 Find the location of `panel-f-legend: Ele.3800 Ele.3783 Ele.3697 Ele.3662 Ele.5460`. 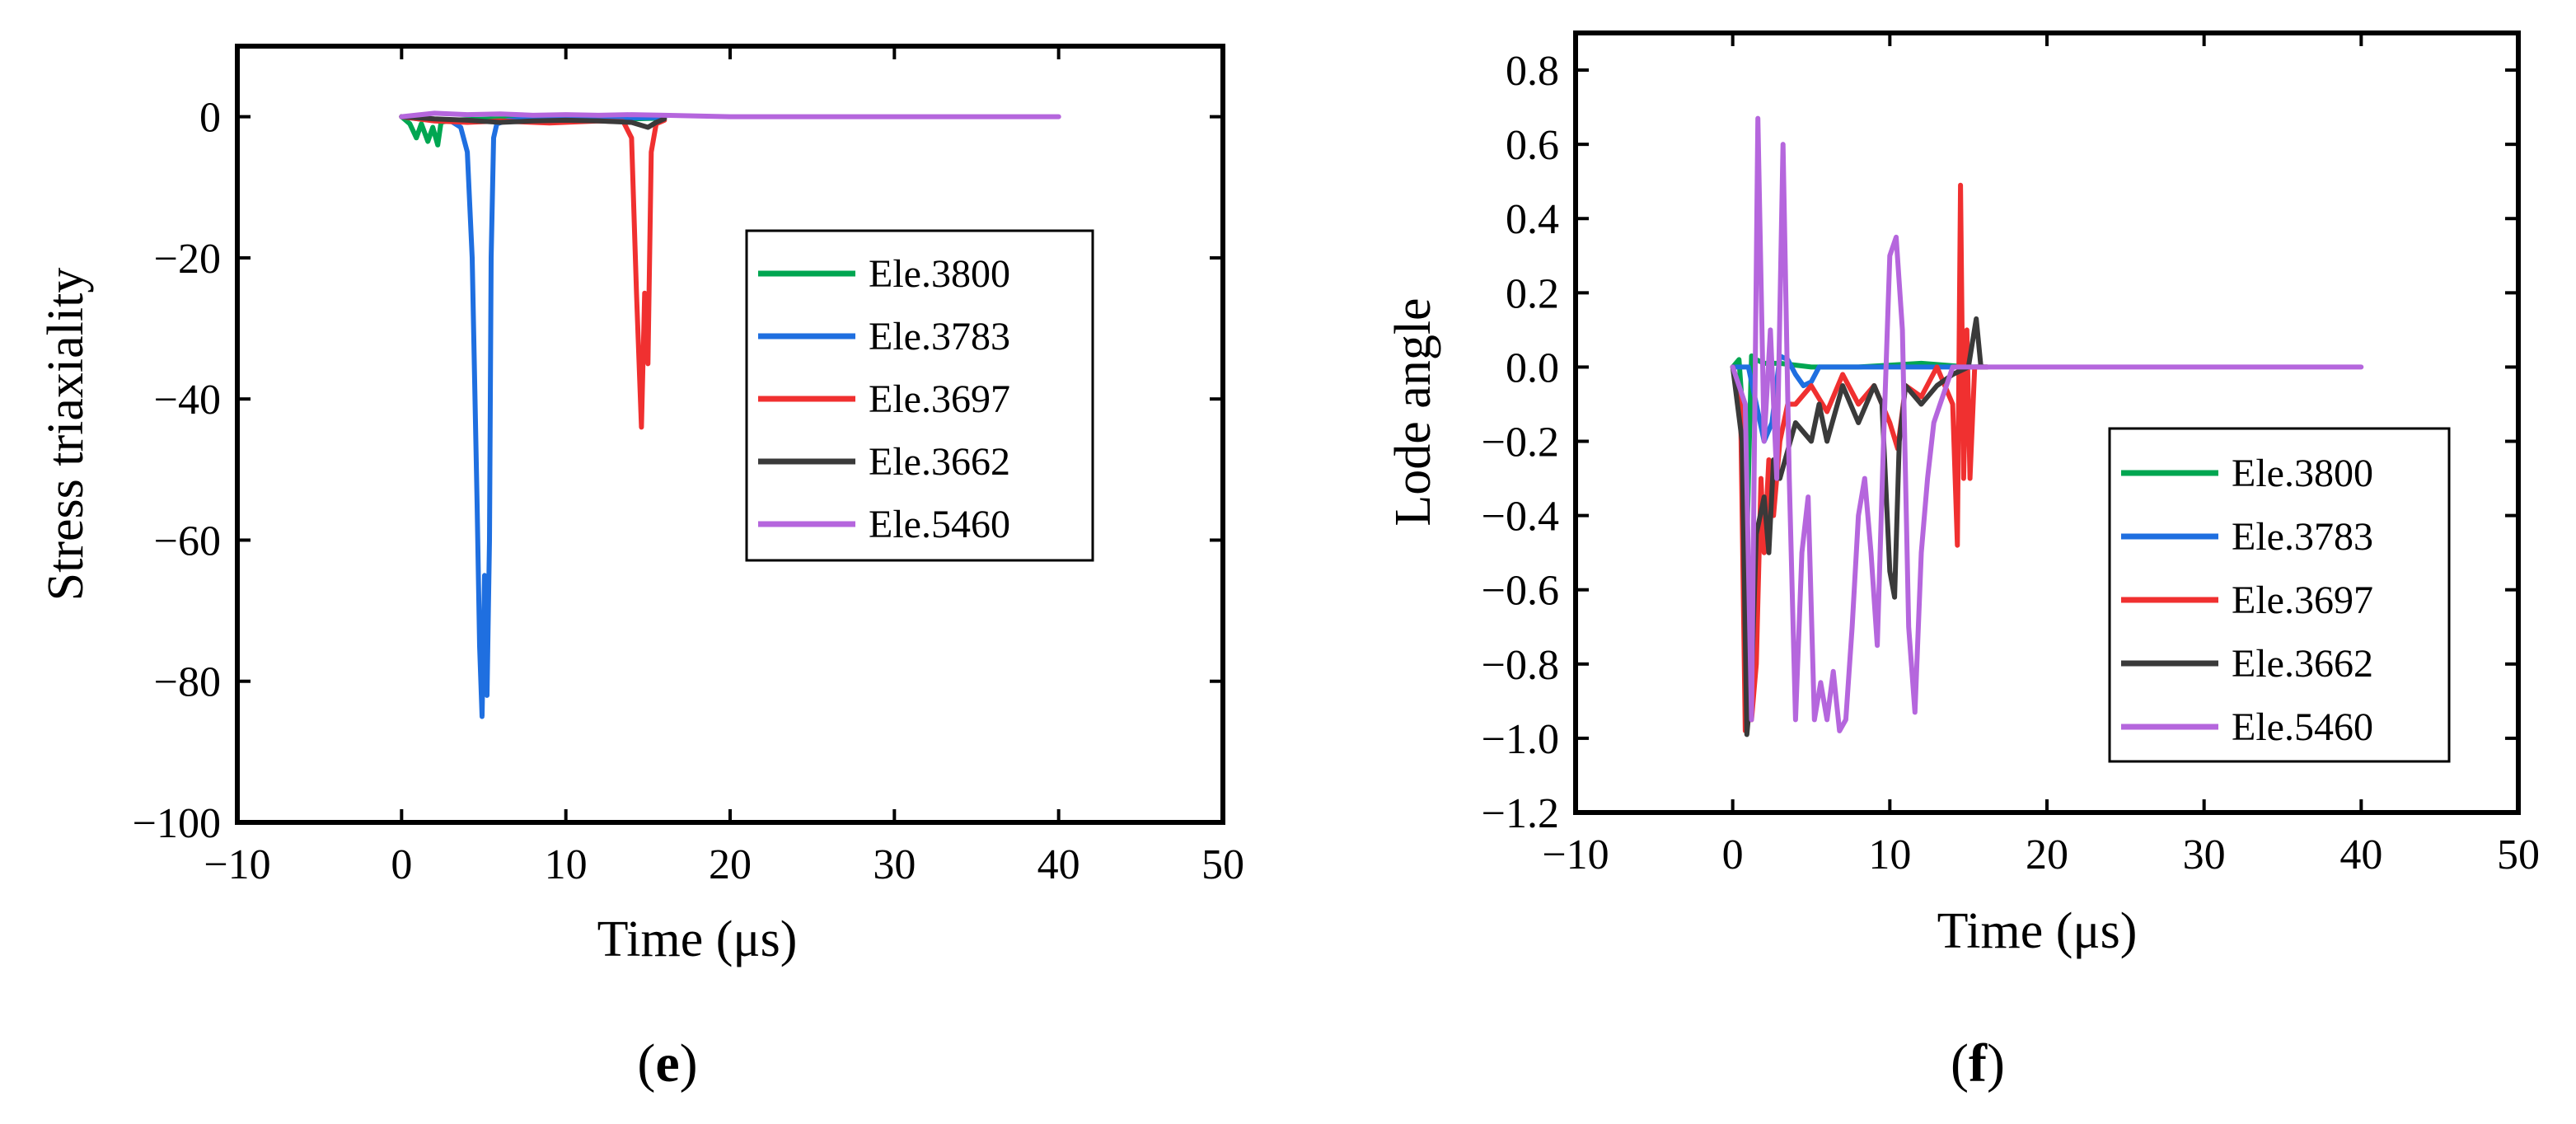

panel-f-legend: Ele.3800 Ele.3783 Ele.3697 Ele.3662 Ele.5460 is located at coordinates (2279, 595).